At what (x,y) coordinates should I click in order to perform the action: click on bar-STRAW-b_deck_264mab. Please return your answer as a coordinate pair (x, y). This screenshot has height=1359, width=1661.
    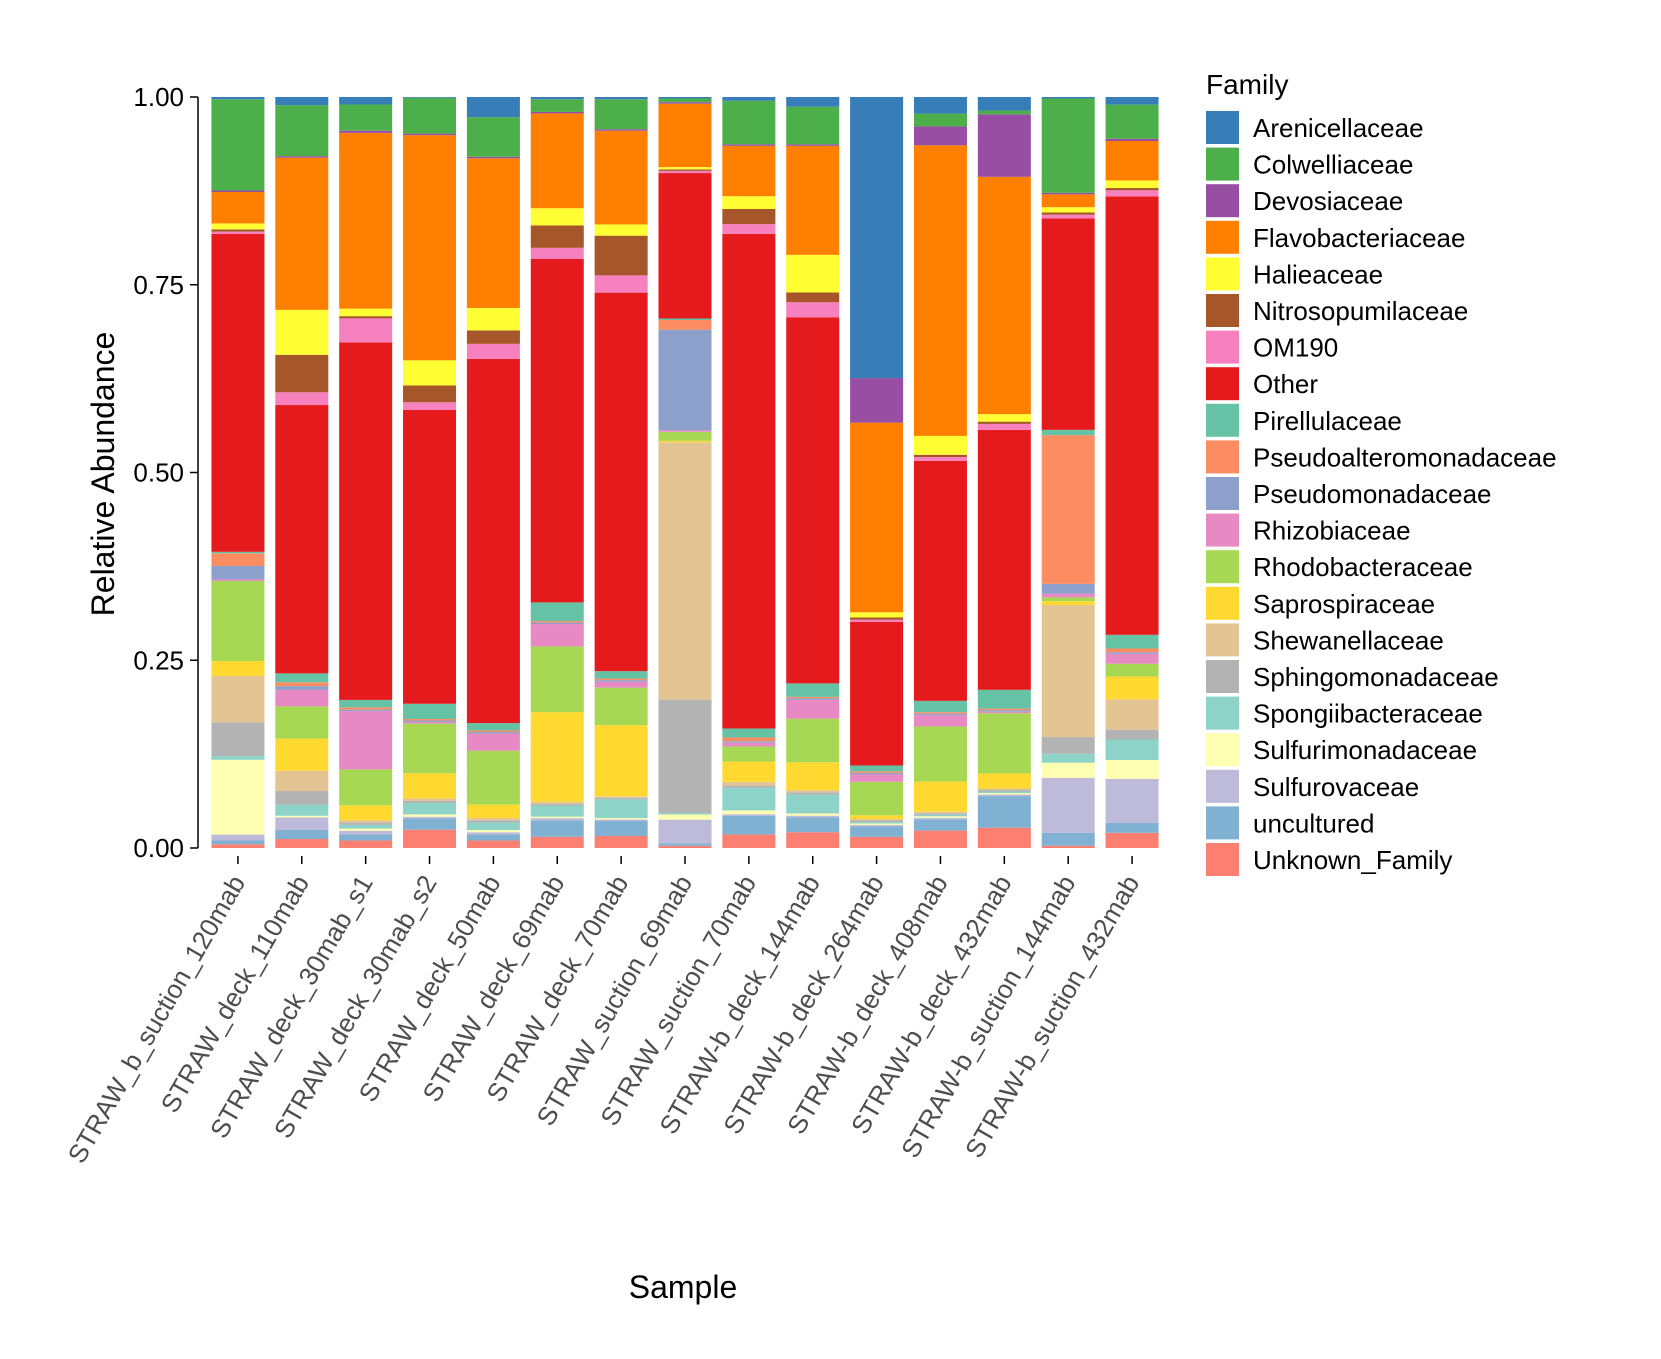
    Looking at the image, I should click on (877, 472).